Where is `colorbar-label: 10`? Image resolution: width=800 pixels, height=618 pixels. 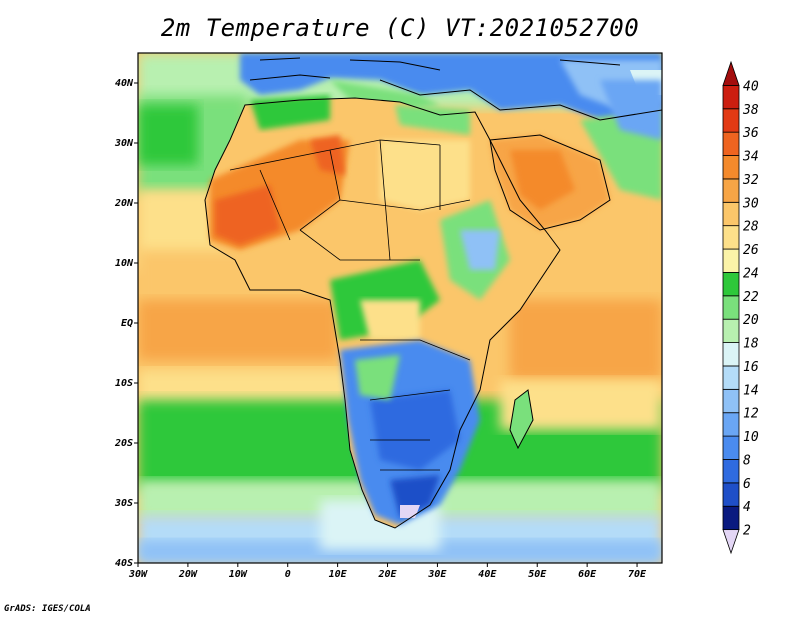
colorbar-label: 10 is located at coordinates (751, 437).